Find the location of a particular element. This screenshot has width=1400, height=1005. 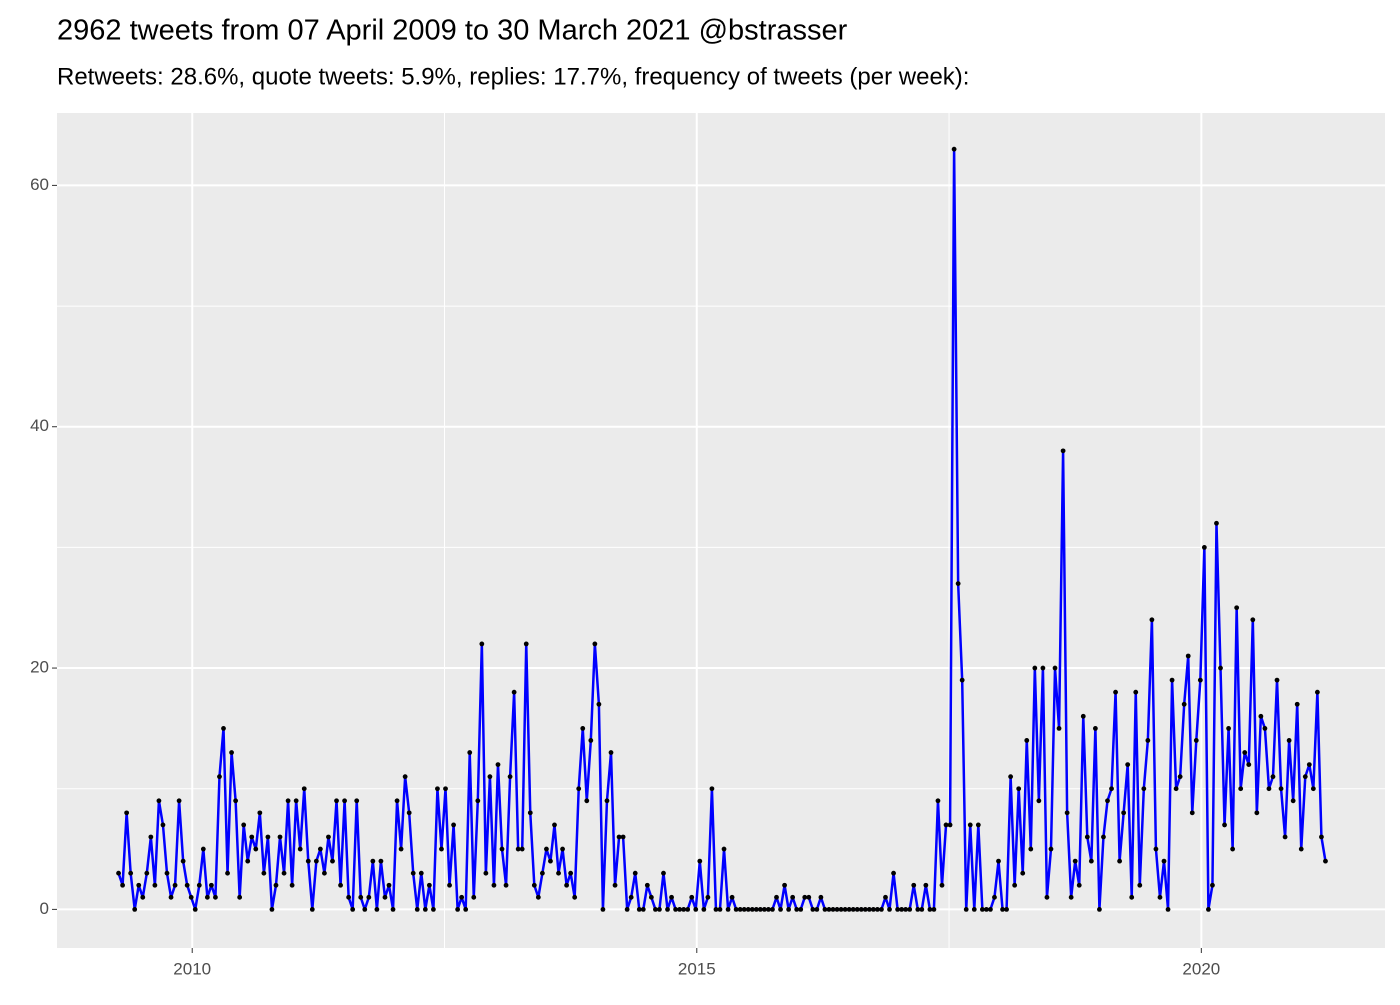

y-tick-label: 40 is located at coordinates (39, 425).